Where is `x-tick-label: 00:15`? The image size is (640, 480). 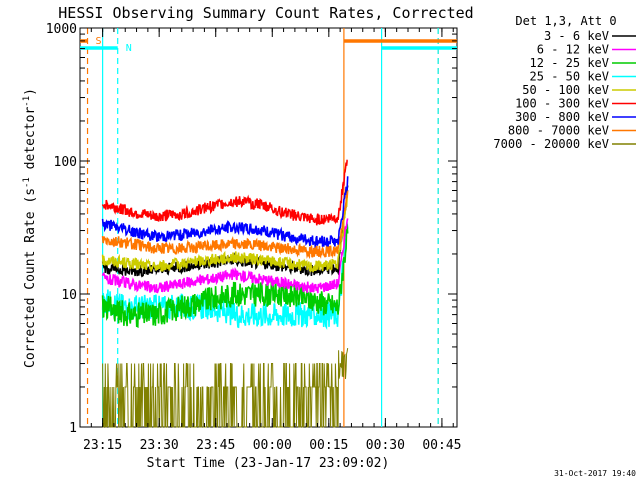 x-tick-label: 00:15 is located at coordinates (328, 445).